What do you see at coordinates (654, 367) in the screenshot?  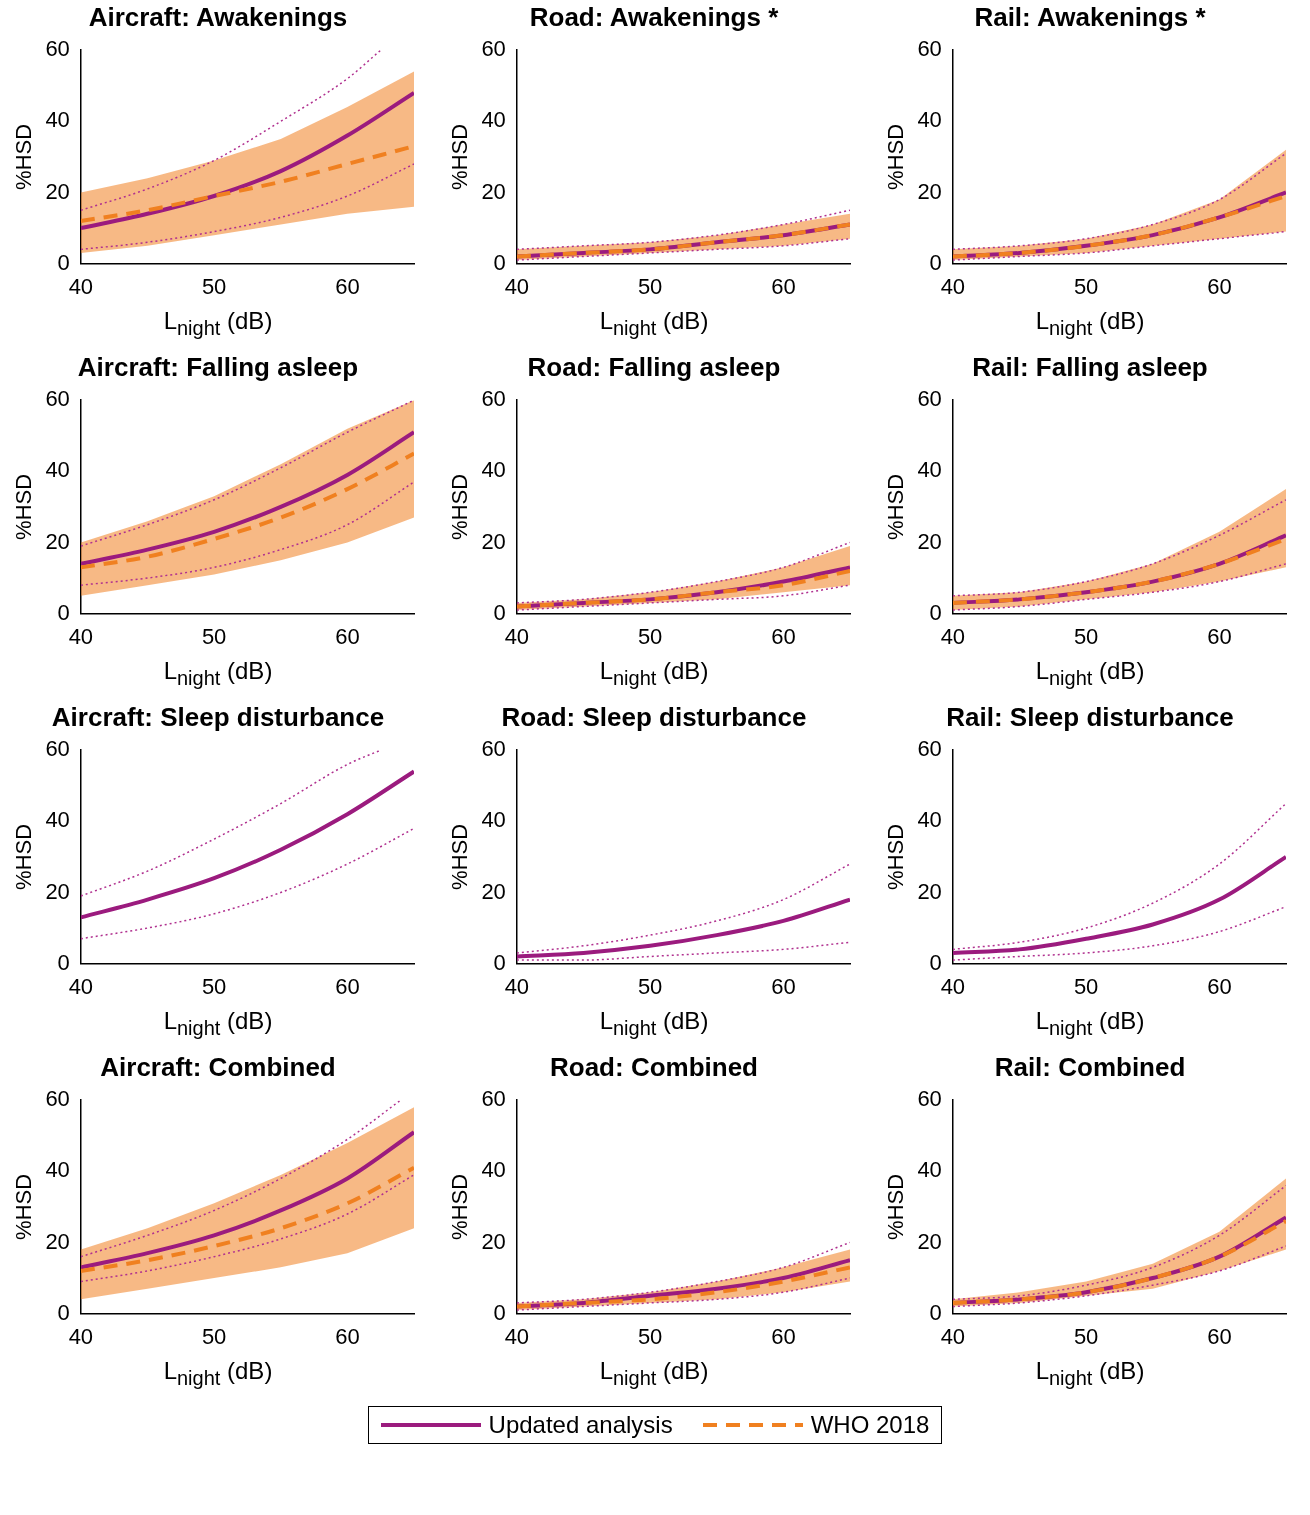 I see `chart-title: Road: Falling asleep` at bounding box center [654, 367].